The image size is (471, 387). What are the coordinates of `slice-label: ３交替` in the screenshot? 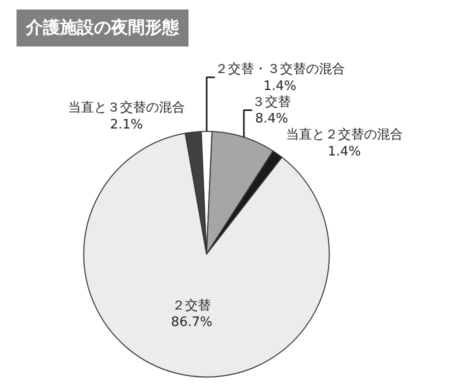 It's located at (272, 102).